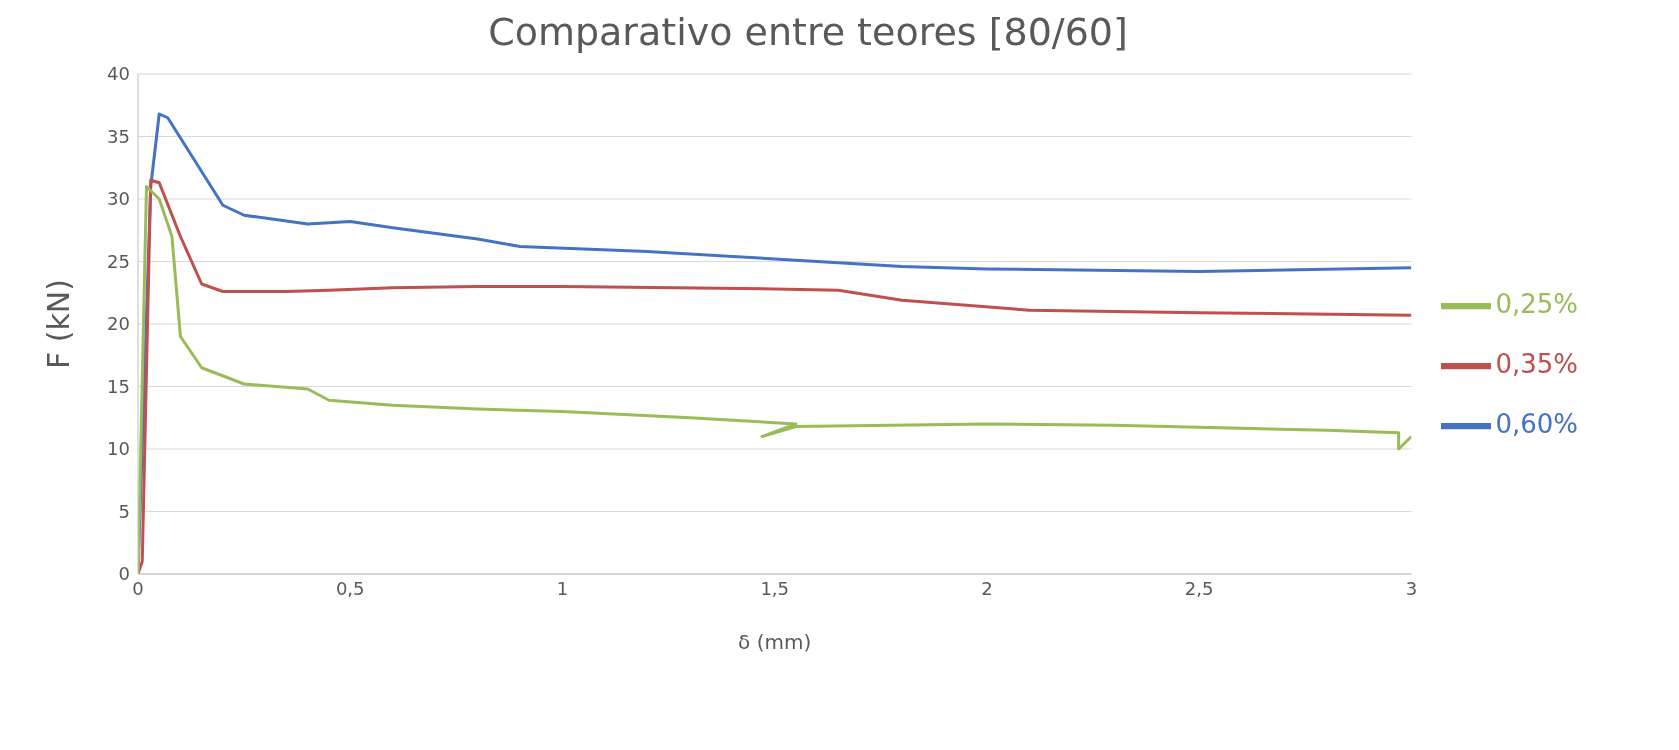  I want to click on x-tick-label: 1, so click(562, 588).